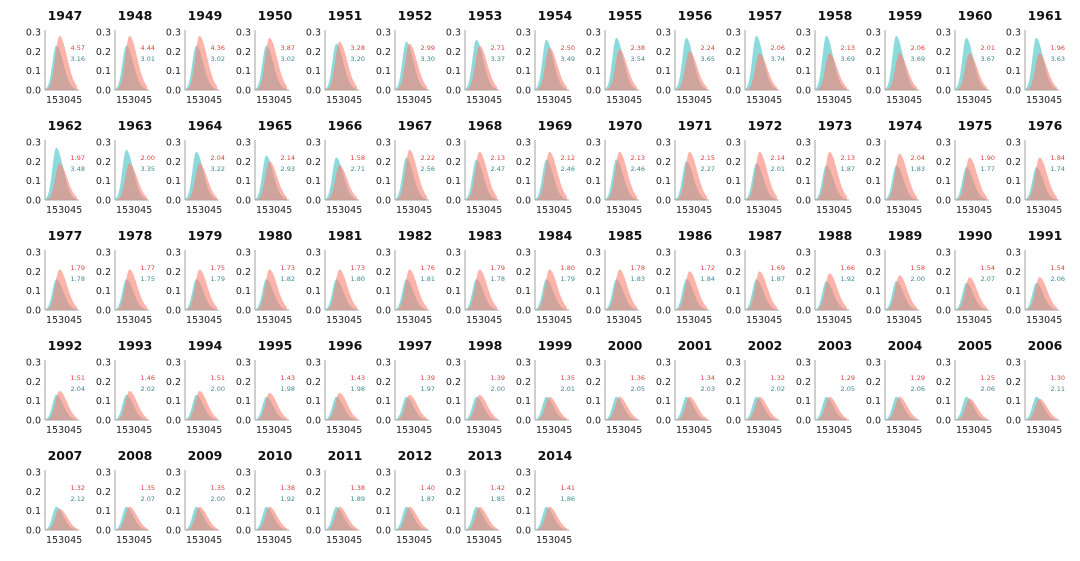 The height and width of the screenshot is (561, 1080). I want to click on value-label-a: 1.54, so click(1058, 268).